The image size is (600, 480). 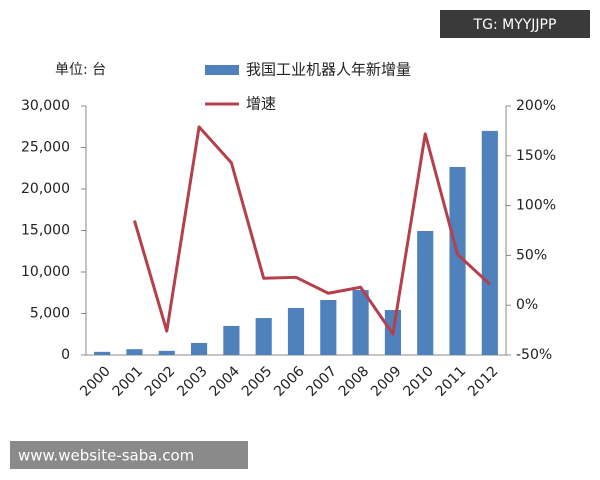 I want to click on watermark: TG: MYYJJPP, so click(x=515, y=25).